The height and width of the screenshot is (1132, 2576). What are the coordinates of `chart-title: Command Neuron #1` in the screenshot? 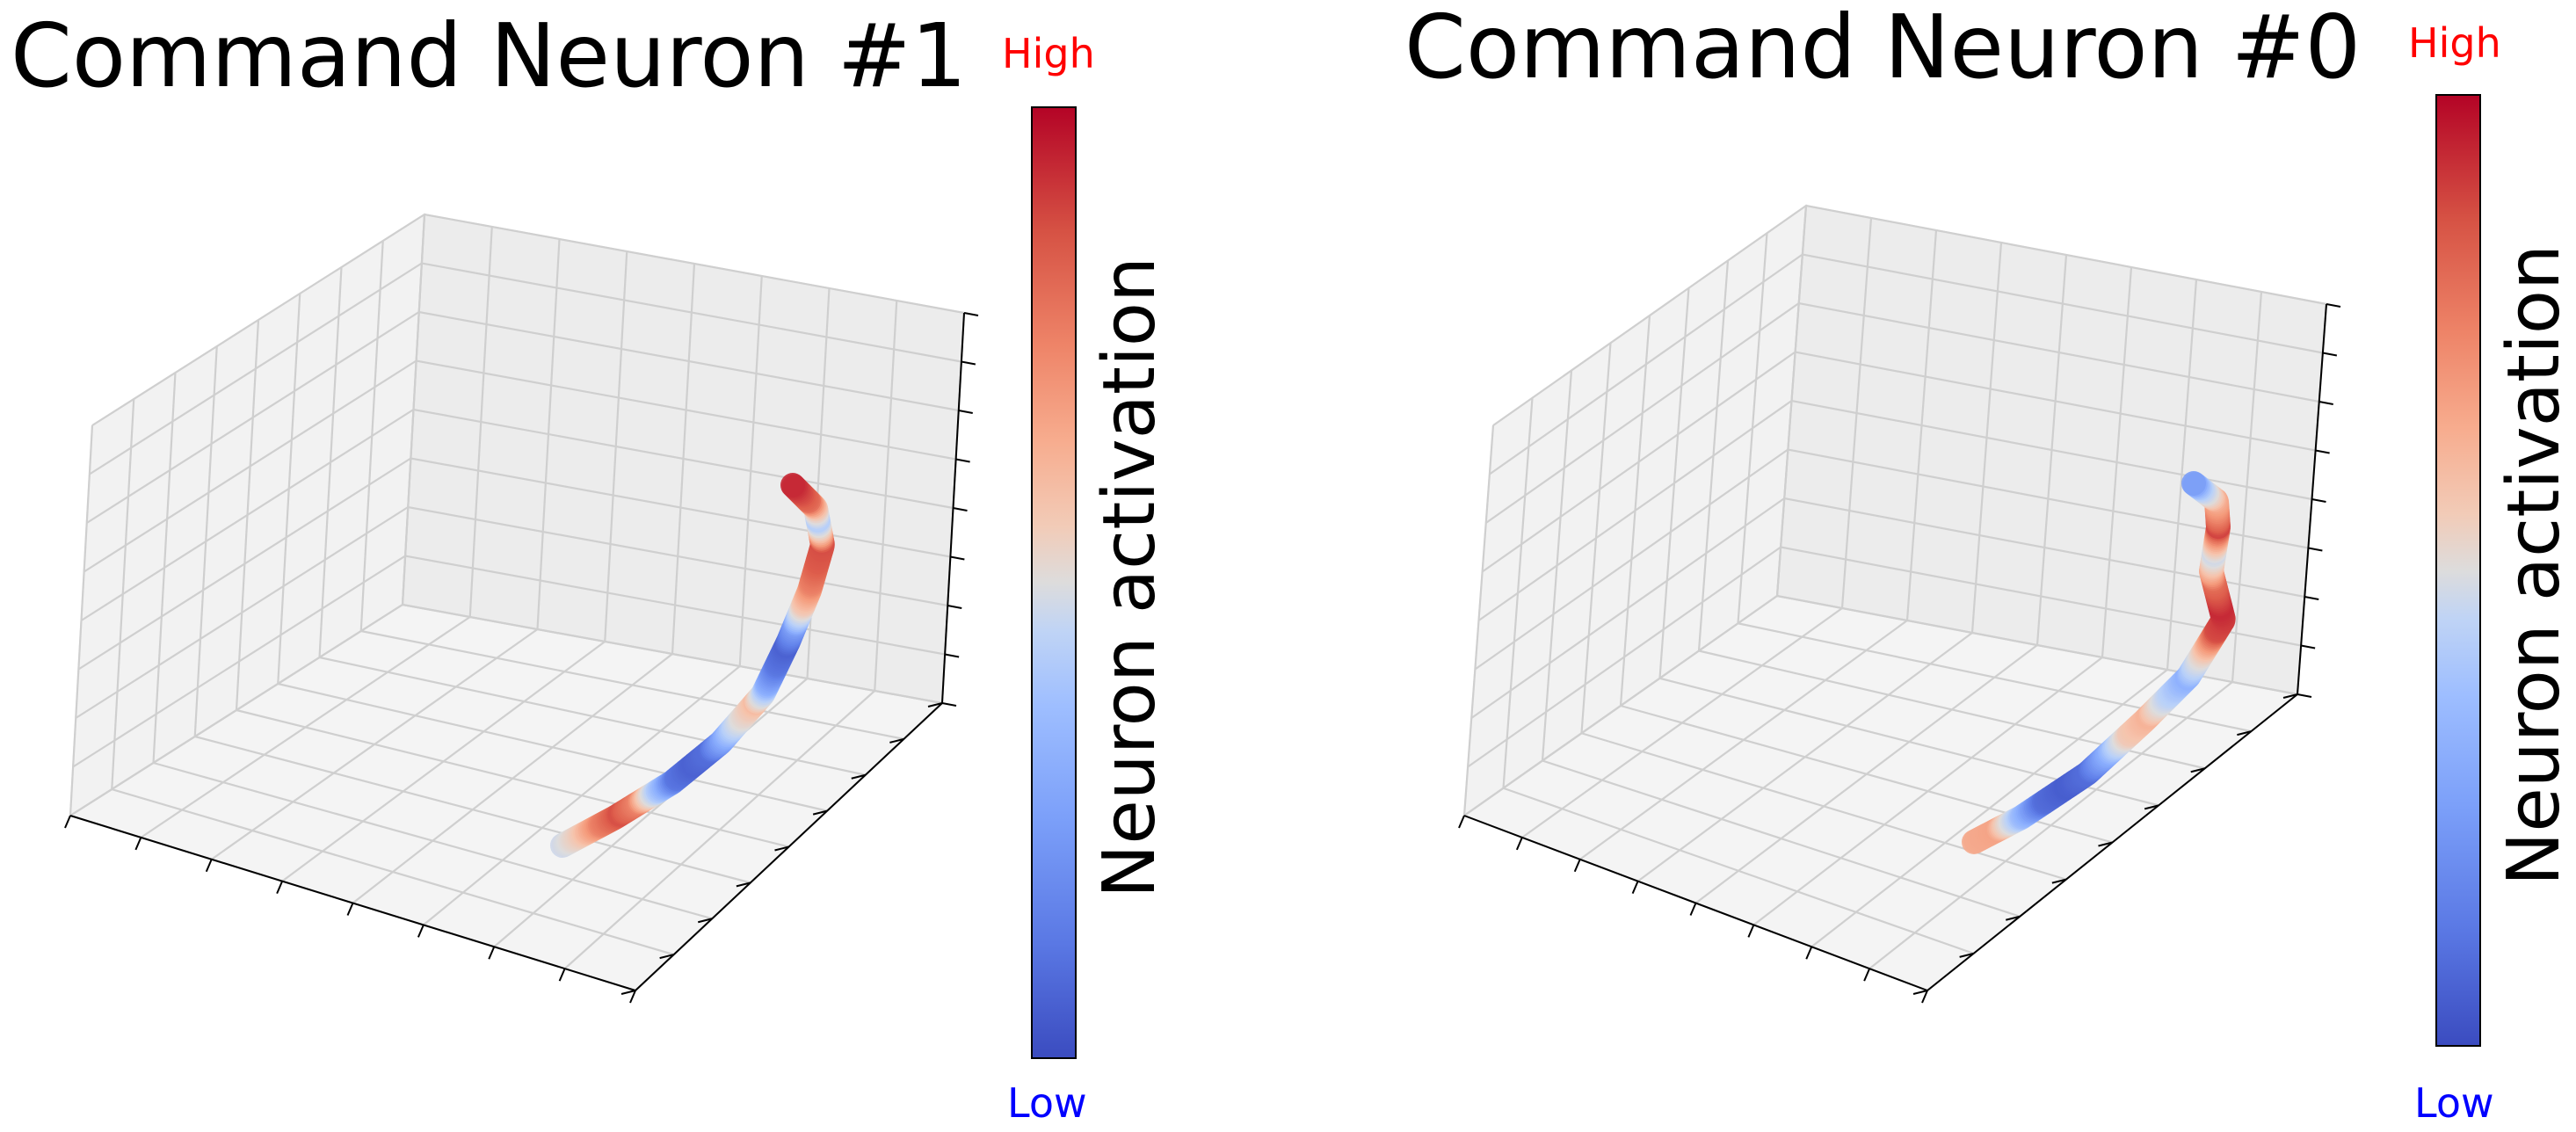 It's located at (489, 56).